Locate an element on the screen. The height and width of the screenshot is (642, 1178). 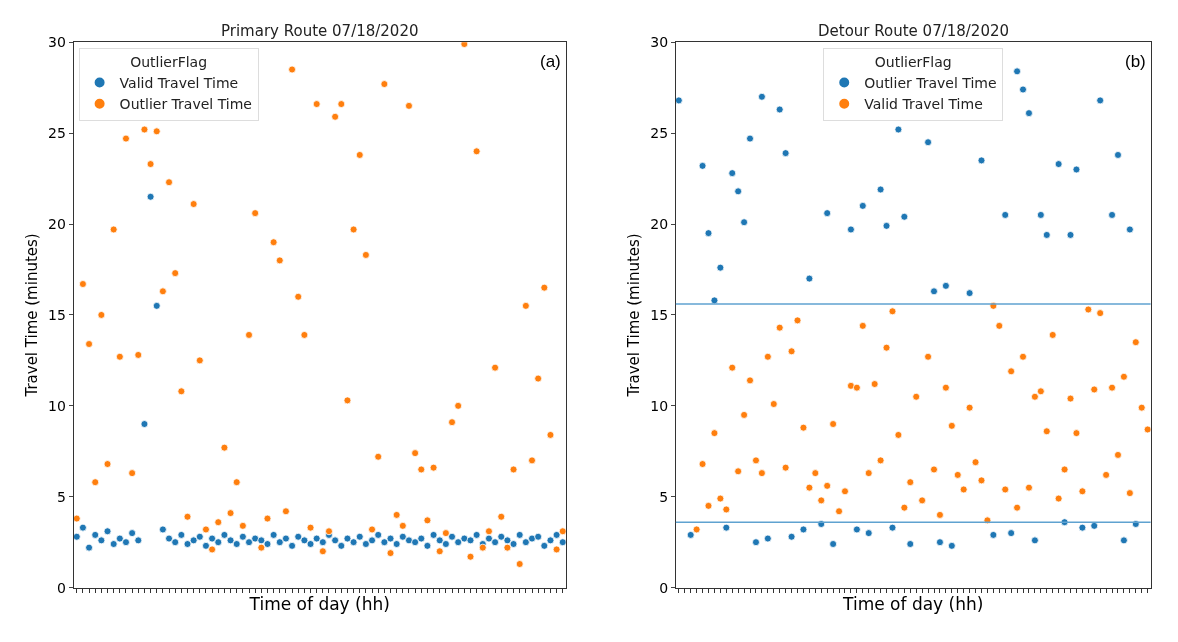
chart-title: Primary Route 07/18/2020 is located at coordinates (320, 31).